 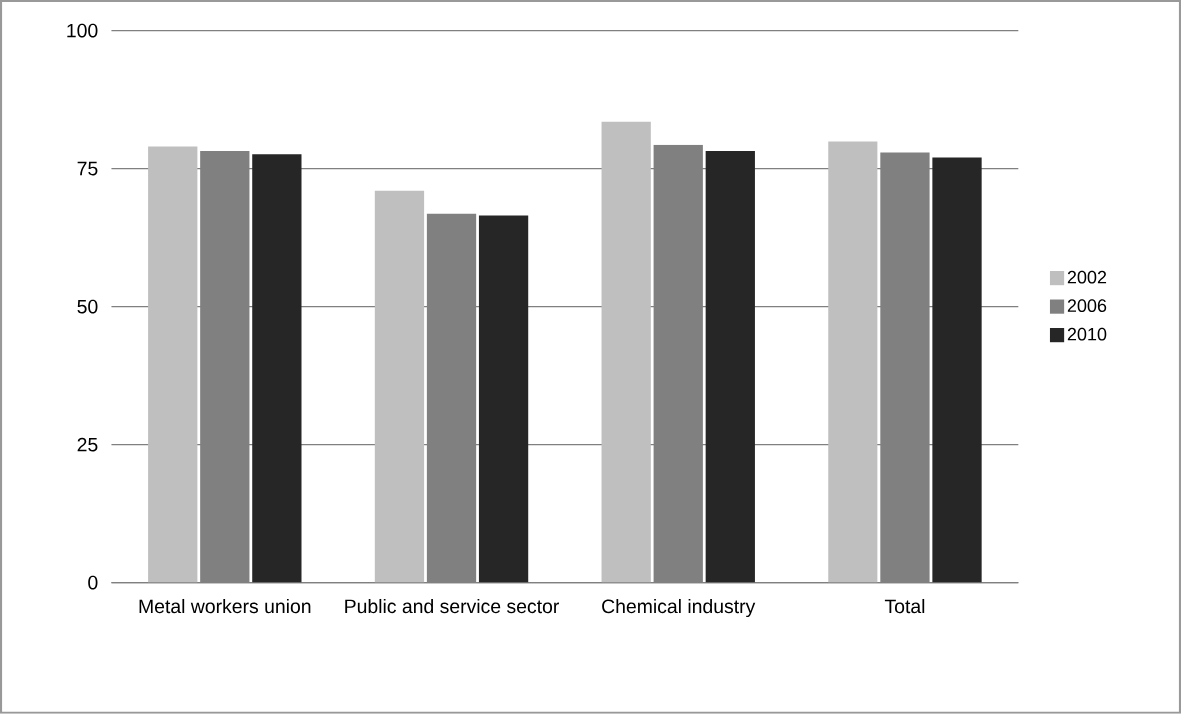 I want to click on legend-label: 2010, so click(x=1087, y=334).